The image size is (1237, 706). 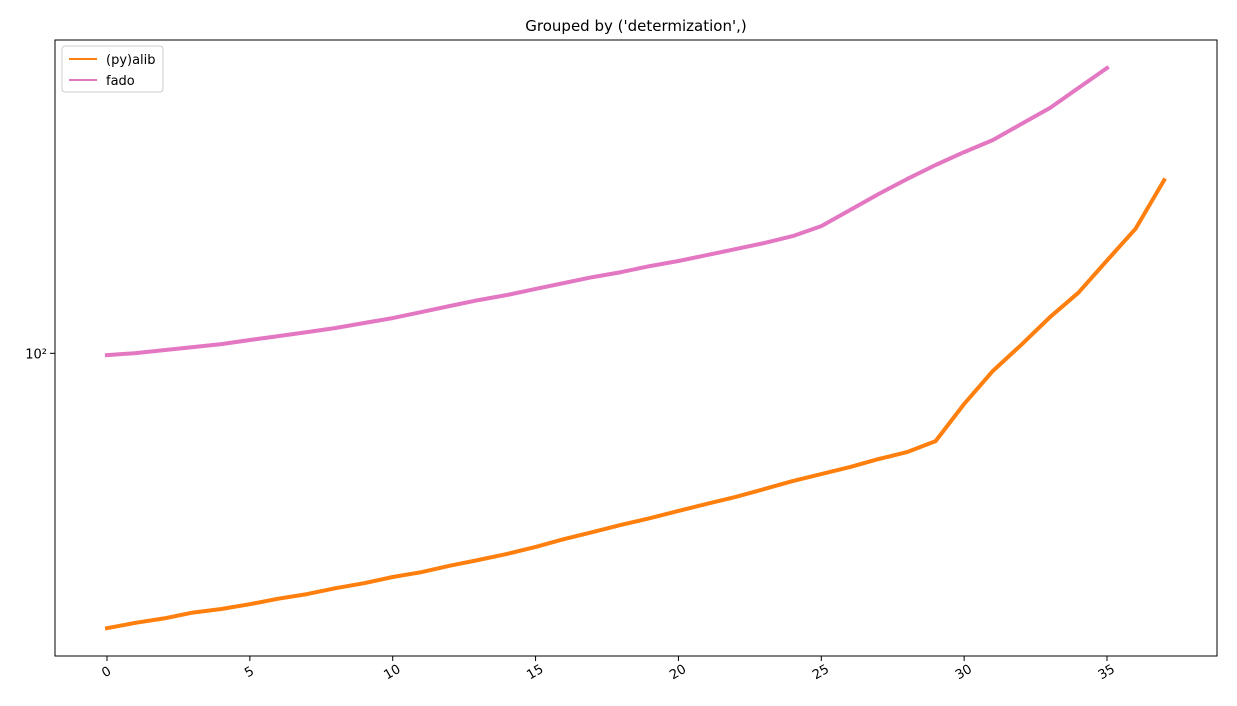 I want to click on y-tick-label: 10², so click(x=36, y=354).